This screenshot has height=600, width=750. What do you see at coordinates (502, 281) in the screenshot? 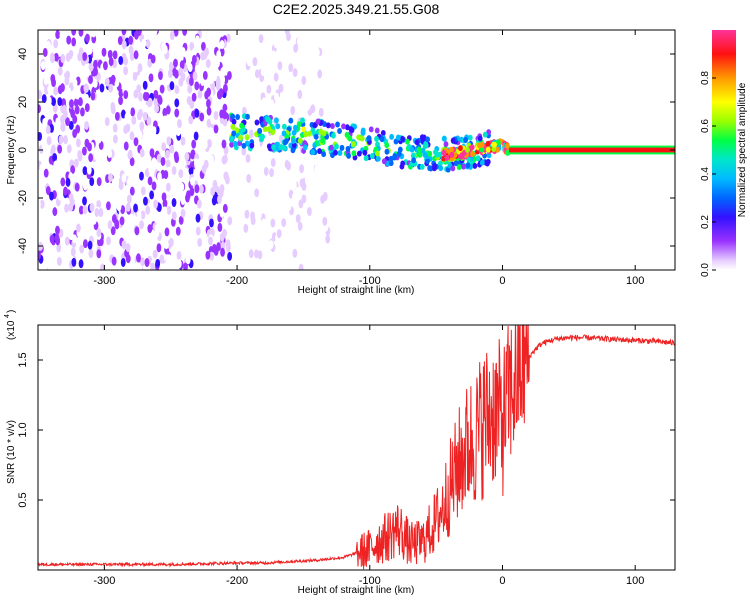
I see `x-tick-label: 0` at bounding box center [502, 281].